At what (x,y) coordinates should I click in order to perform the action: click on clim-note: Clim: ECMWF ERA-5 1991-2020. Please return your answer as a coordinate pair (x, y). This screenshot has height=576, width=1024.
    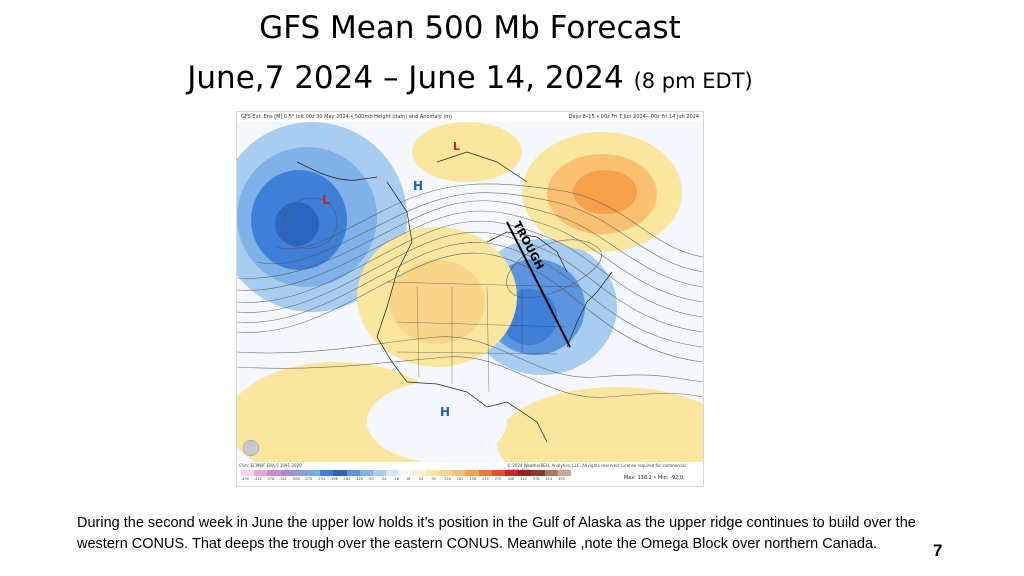
    Looking at the image, I should click on (270, 465).